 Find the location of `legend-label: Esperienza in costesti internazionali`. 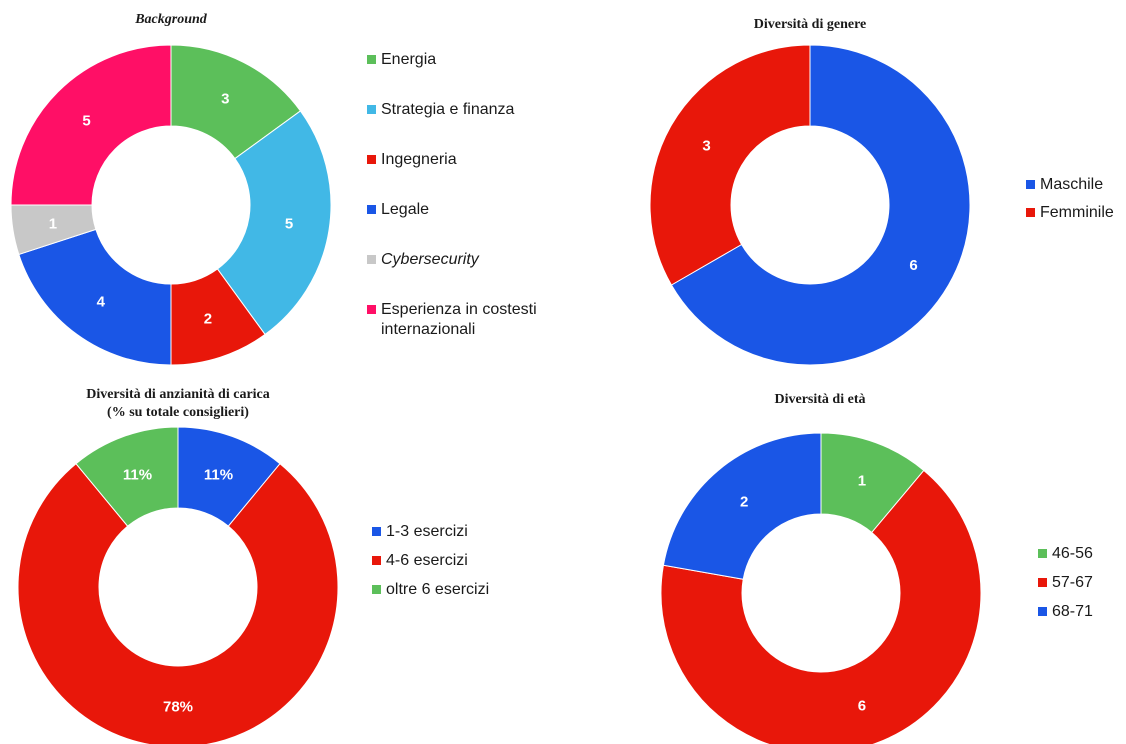

legend-label: Esperienza in costesti internazionali is located at coordinates (459, 319).